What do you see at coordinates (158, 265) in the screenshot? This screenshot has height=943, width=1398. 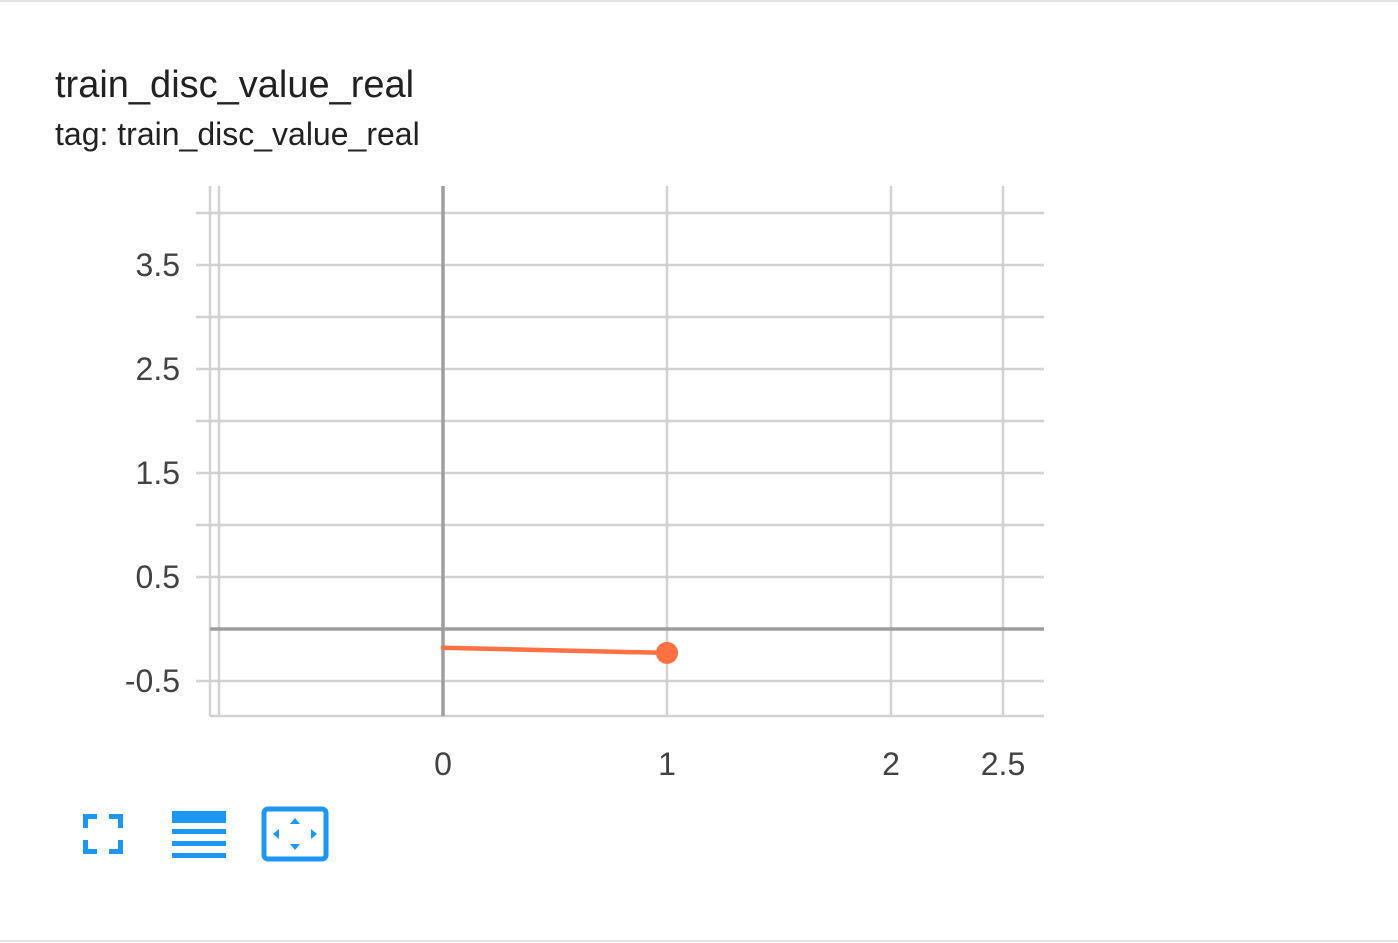 I see `y-tick-label: 3.5` at bounding box center [158, 265].